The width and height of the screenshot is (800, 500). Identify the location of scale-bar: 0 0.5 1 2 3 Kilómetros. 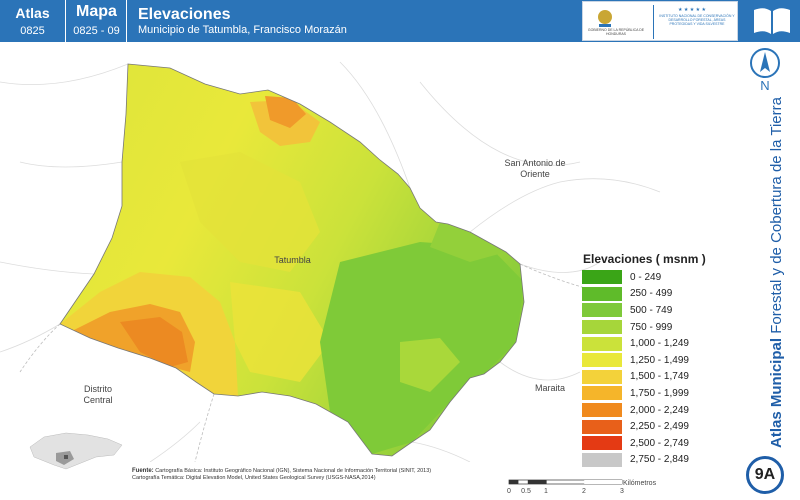
(581, 488).